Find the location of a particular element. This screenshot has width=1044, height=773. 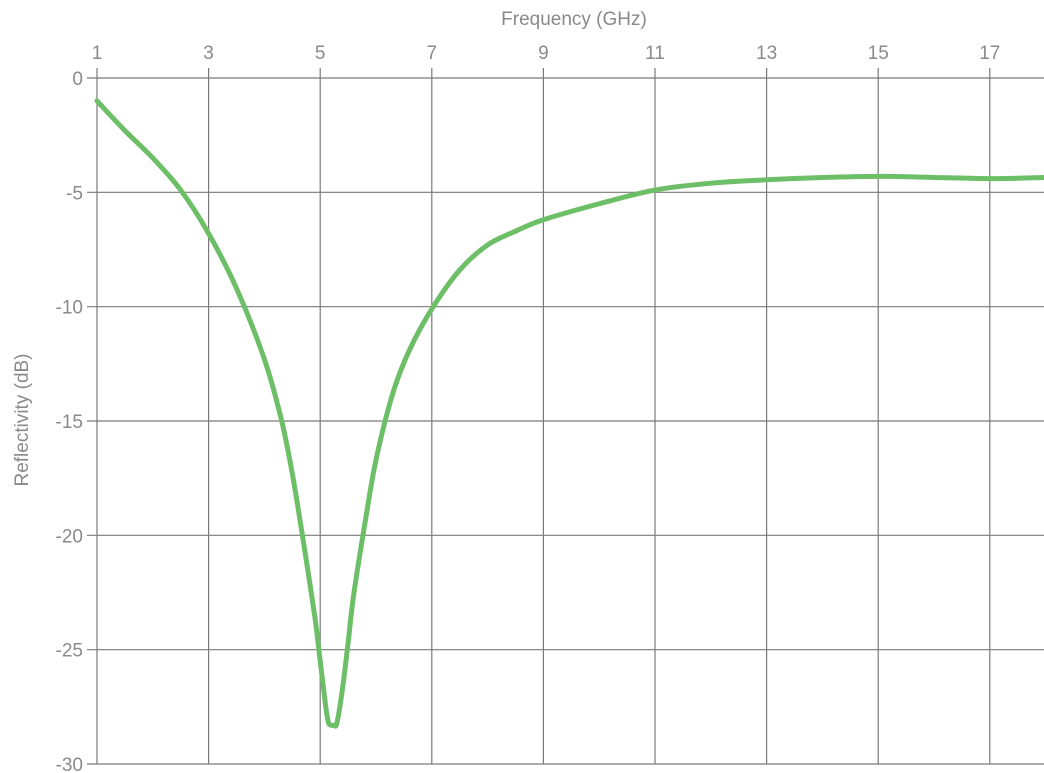

x-tick-label: 15 is located at coordinates (878, 53).